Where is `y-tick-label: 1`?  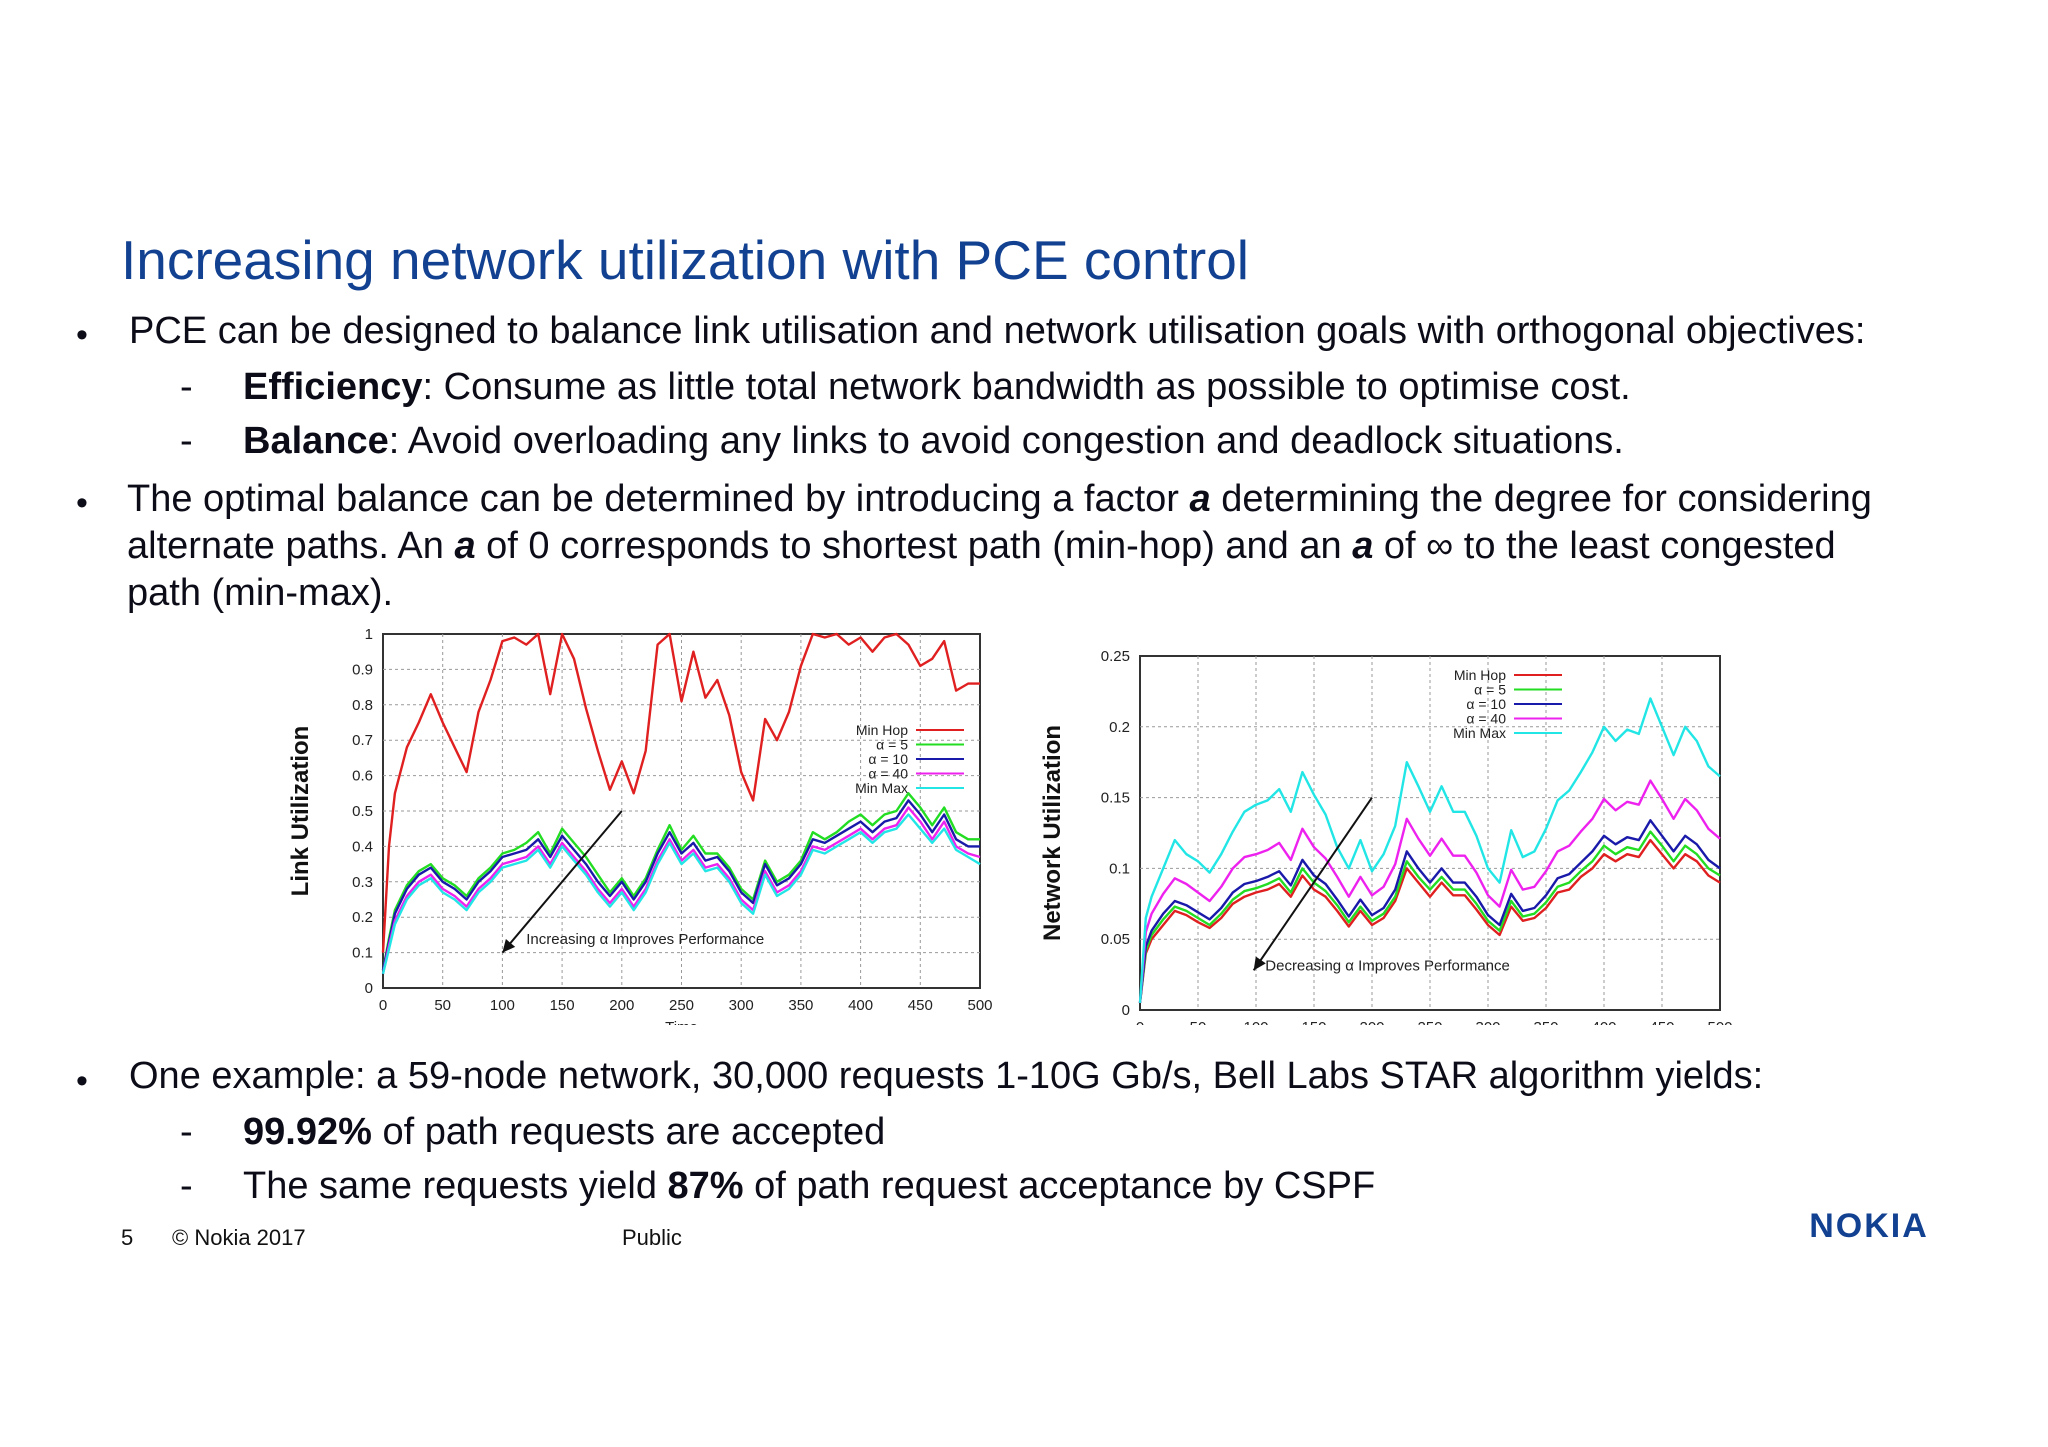 y-tick-label: 1 is located at coordinates (369, 634).